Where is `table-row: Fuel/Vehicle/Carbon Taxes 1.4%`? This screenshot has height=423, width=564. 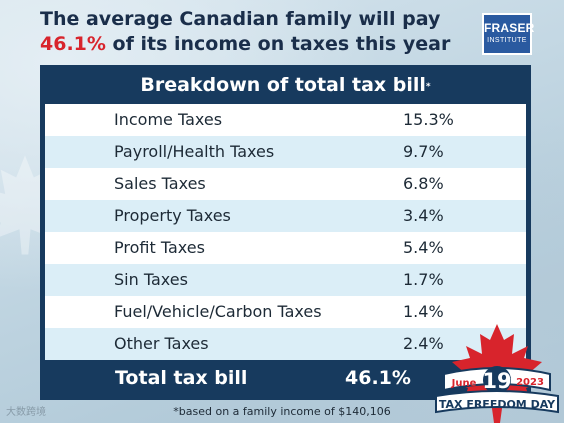
table-row: Fuel/Vehicle/Carbon Taxes 1.4% is located at coordinates (285, 312).